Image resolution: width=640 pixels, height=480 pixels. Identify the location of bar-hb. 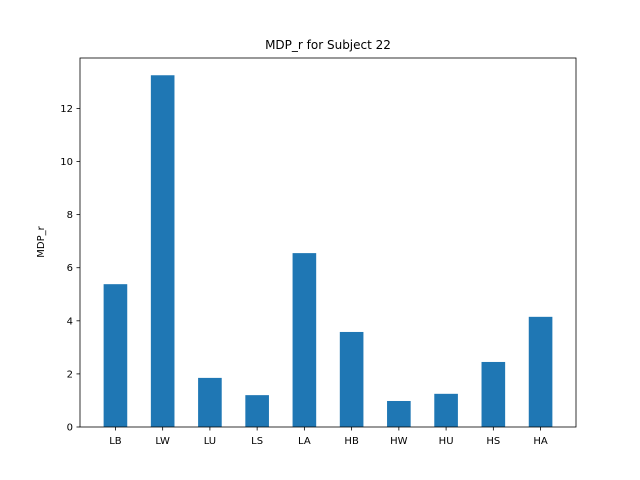
(351, 379).